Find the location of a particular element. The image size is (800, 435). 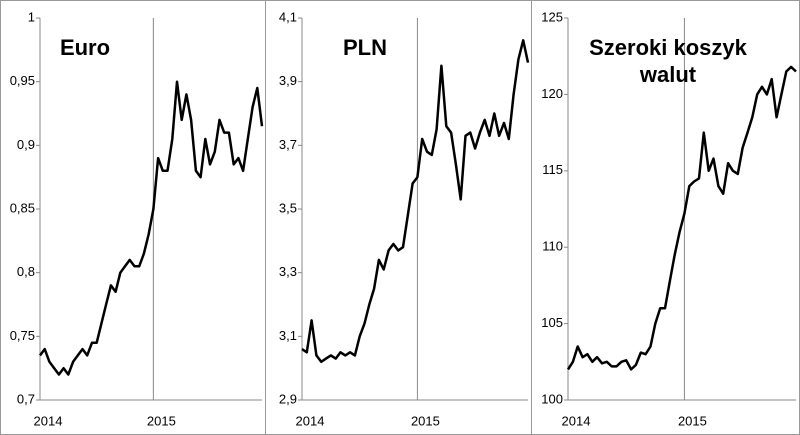

y-tick-label: 3,5 is located at coordinates (288, 207).